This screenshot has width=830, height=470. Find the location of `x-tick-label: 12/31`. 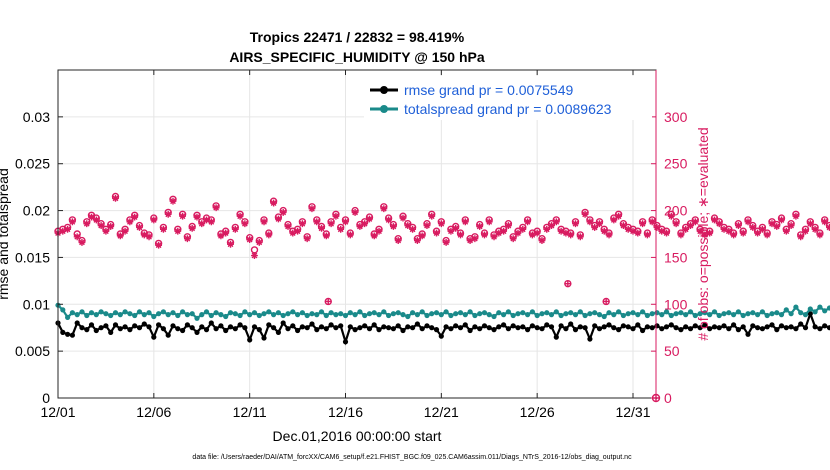

x-tick-label: 12/31 is located at coordinates (632, 412).